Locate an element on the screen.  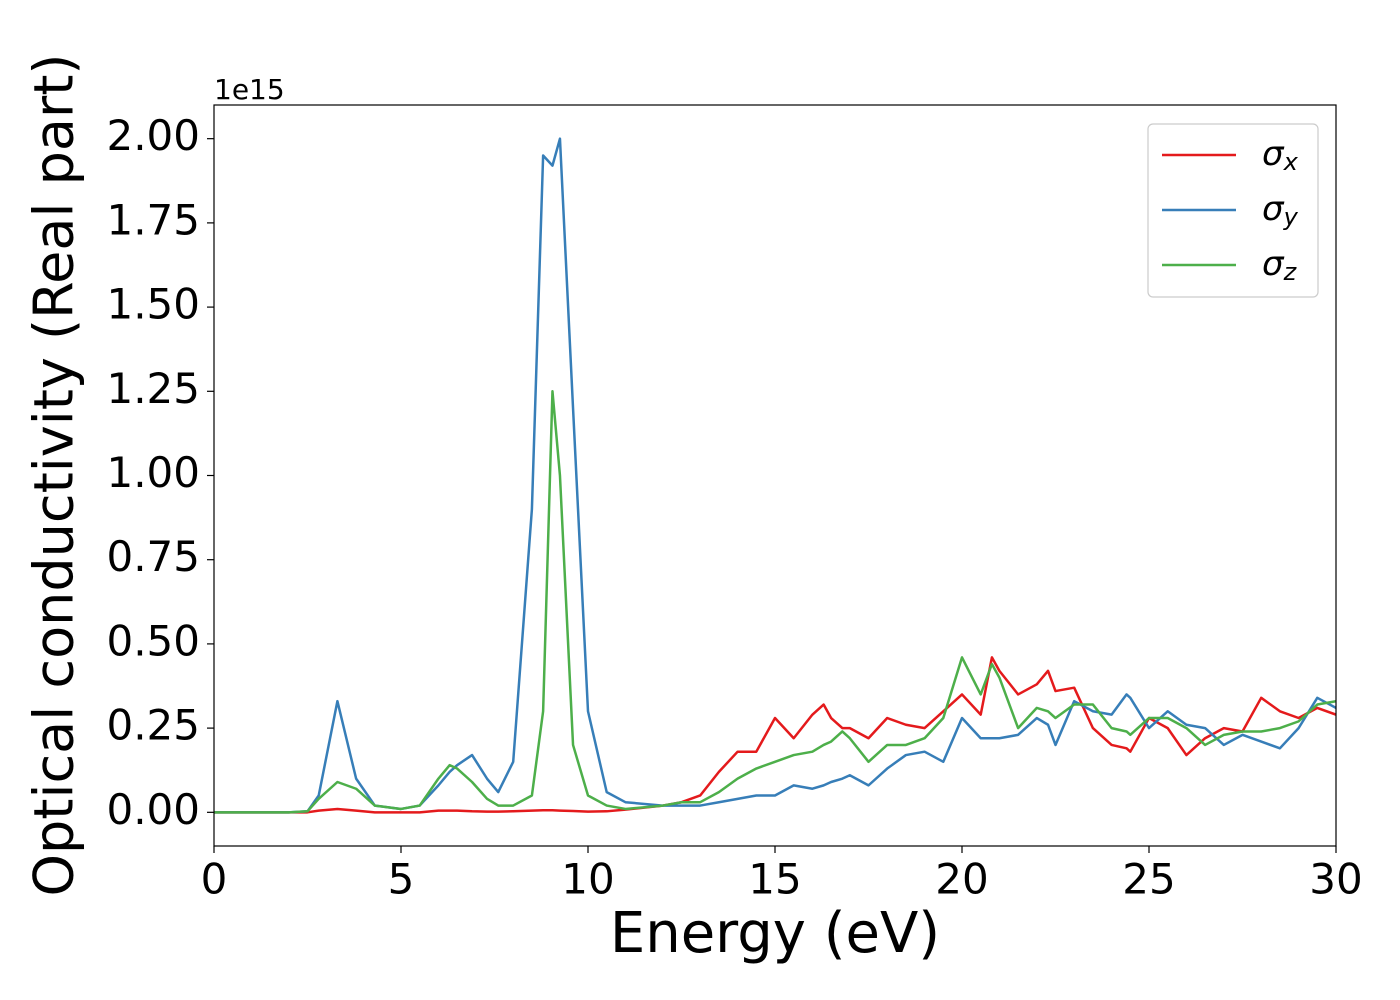
legend-label: σy is located at coordinates (1280, 210).